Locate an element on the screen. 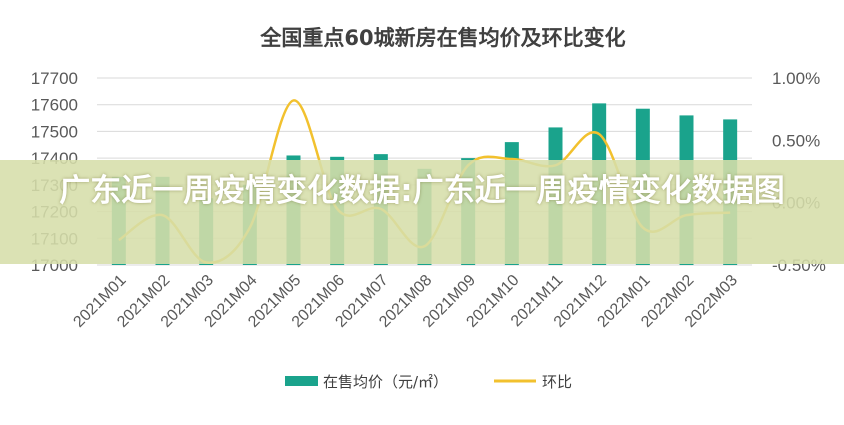 This screenshot has width=844, height=425. right-tick-label: 0.50% is located at coordinates (796, 140).